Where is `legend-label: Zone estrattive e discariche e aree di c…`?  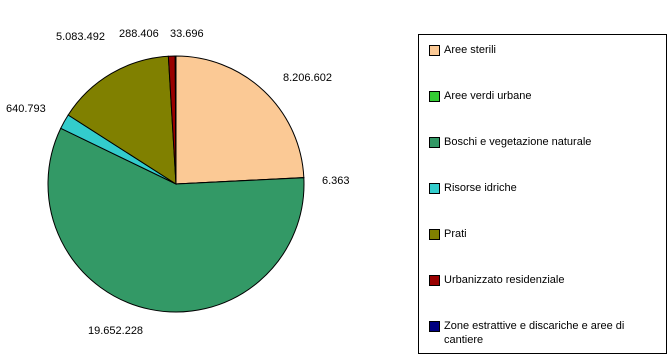 legend-label: Zone estrattive e discariche e aree di c… is located at coordinates (534, 333).